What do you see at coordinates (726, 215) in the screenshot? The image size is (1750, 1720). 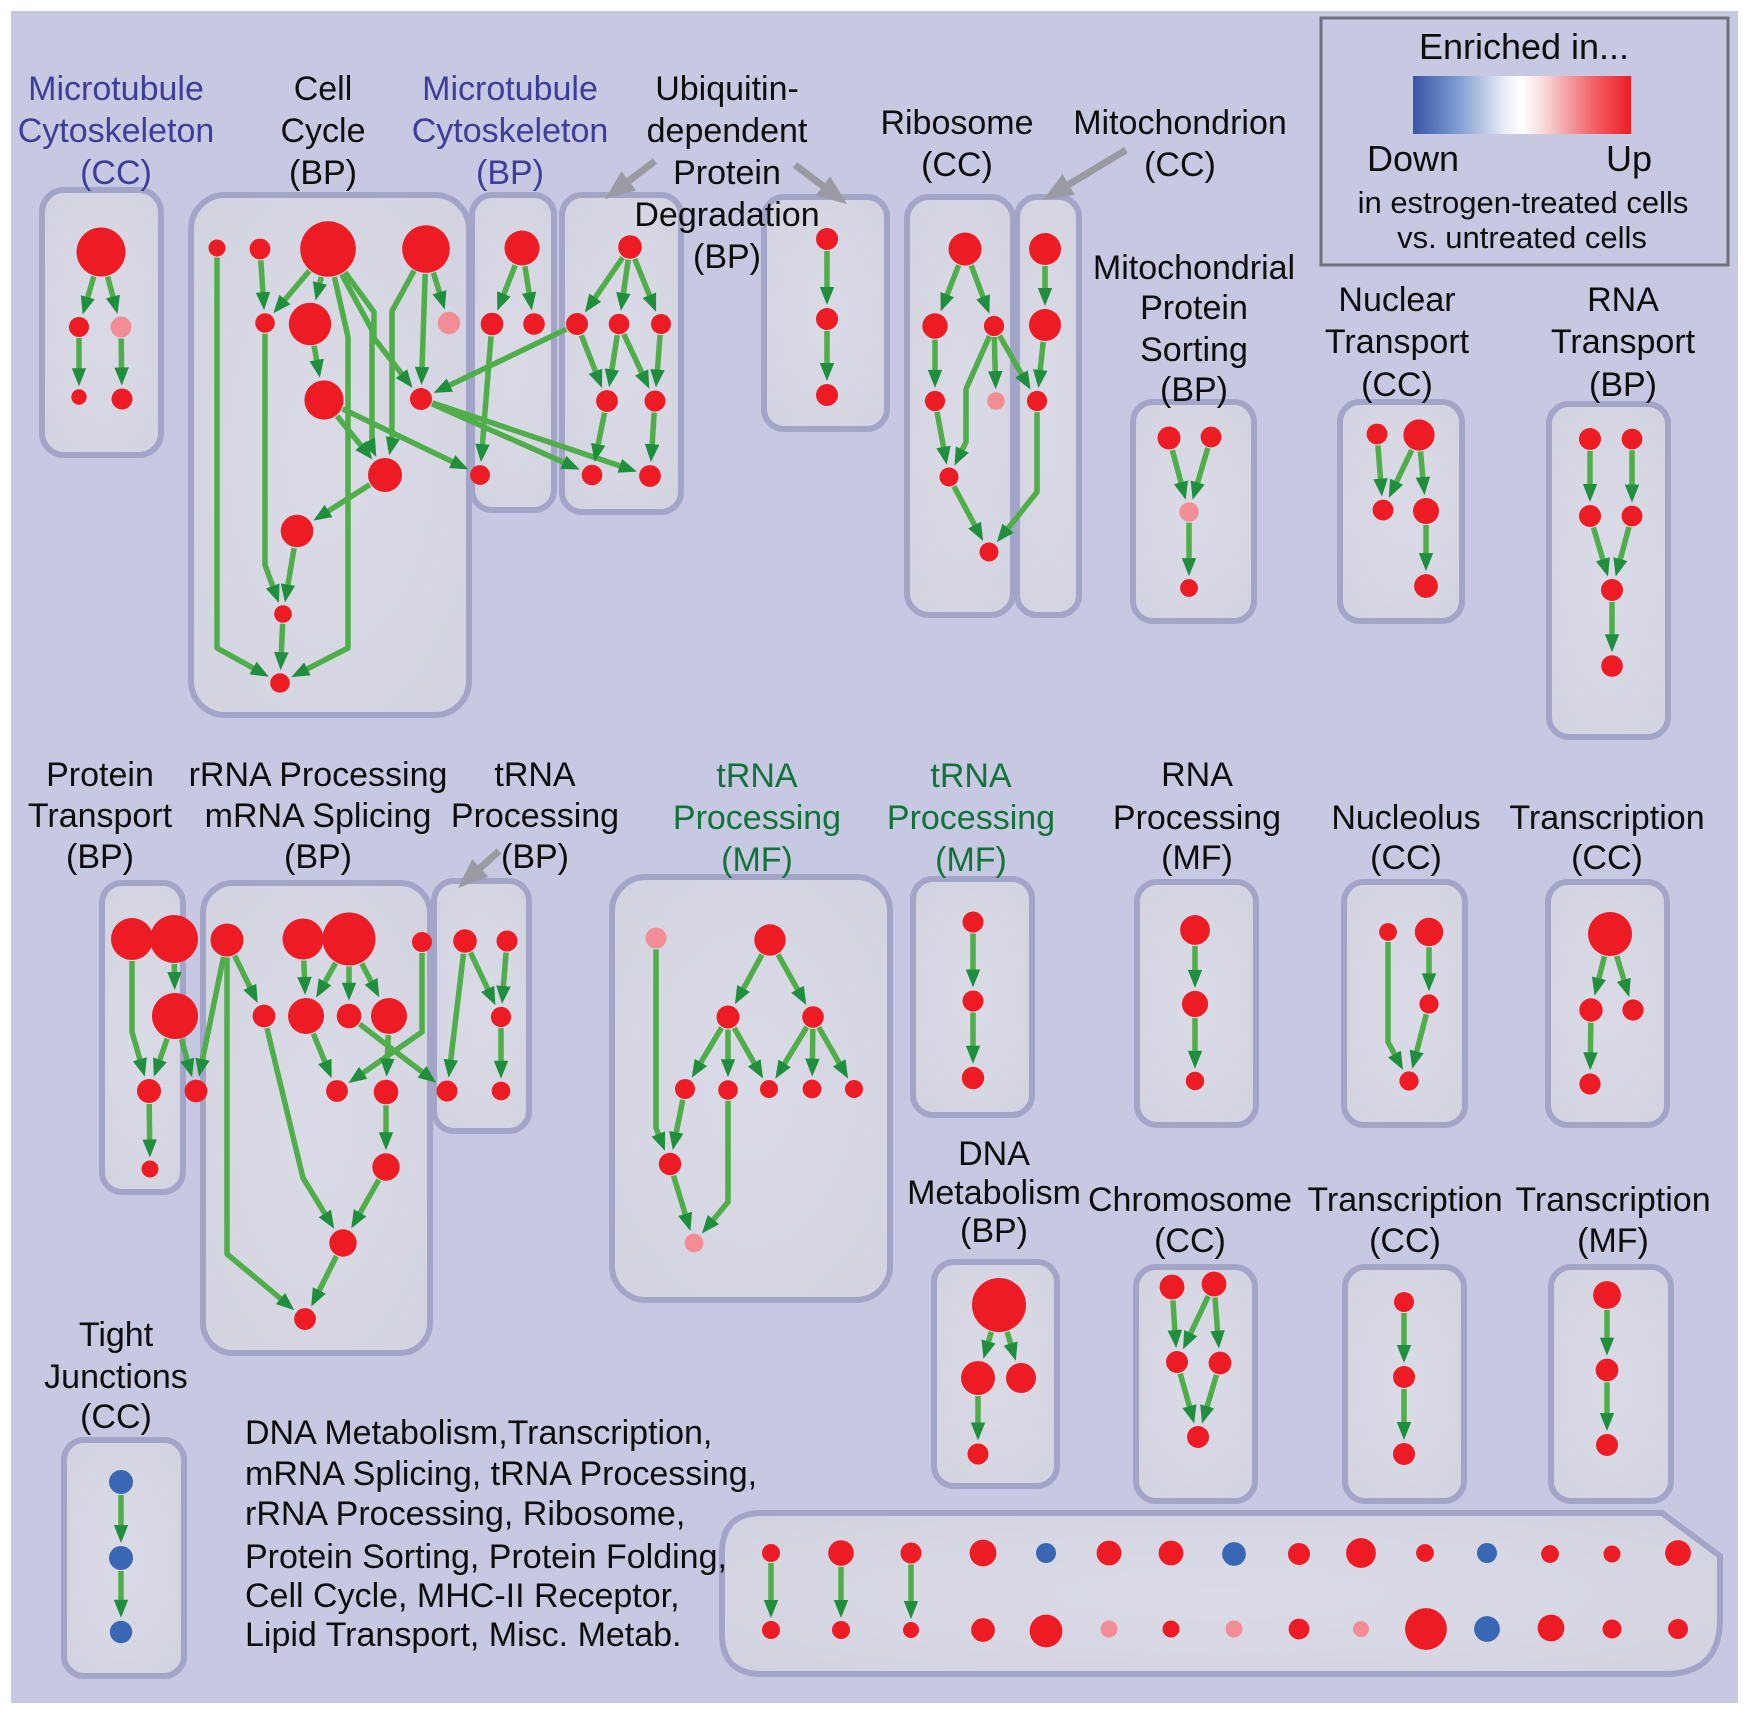 I see `svg-text: Degradation` at bounding box center [726, 215].